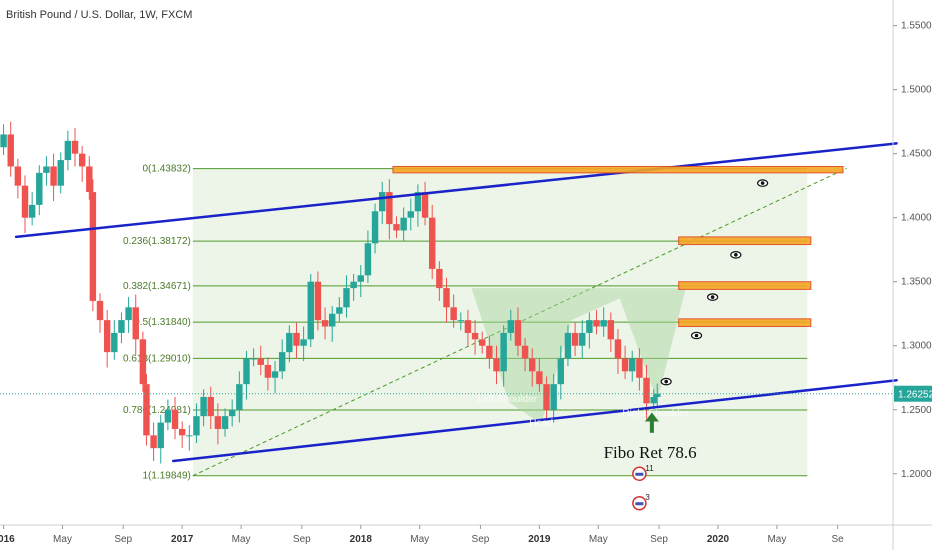 This screenshot has height=550, width=932. I want to click on economic-event-icon: 3, so click(641, 502).